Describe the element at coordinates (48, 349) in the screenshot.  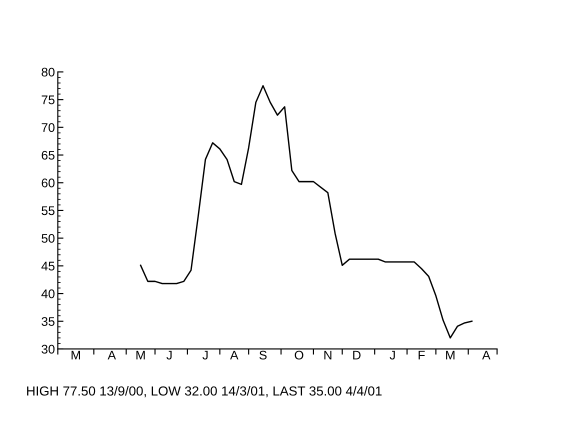
I see `y-tick-label: 30` at that location.